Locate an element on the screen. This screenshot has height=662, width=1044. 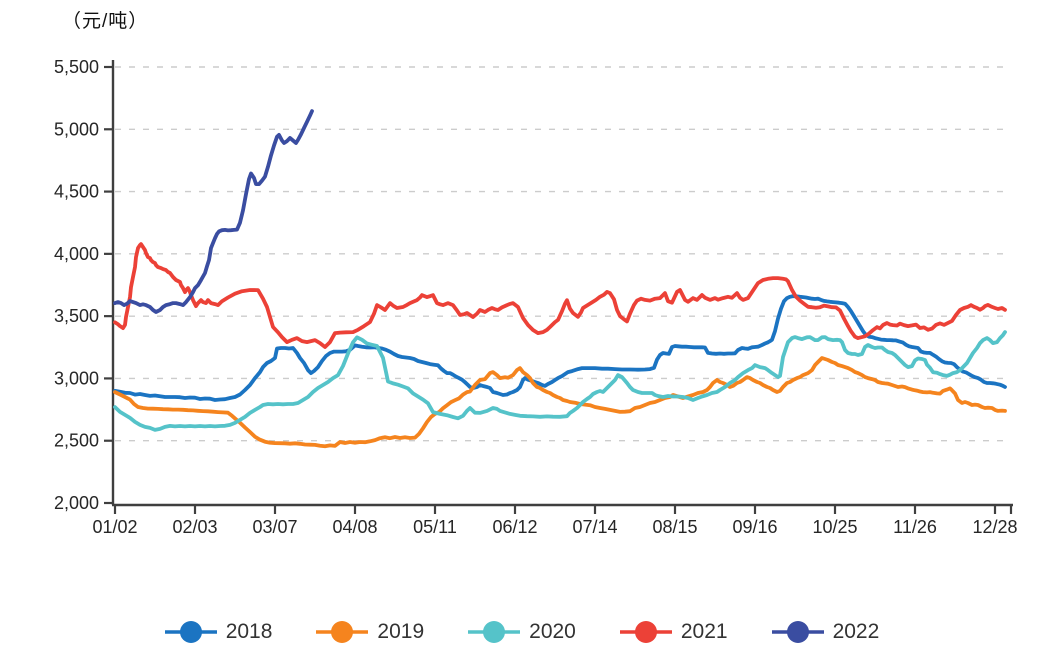
y-axis-tick-label: 5,000 is located at coordinates (76, 129).